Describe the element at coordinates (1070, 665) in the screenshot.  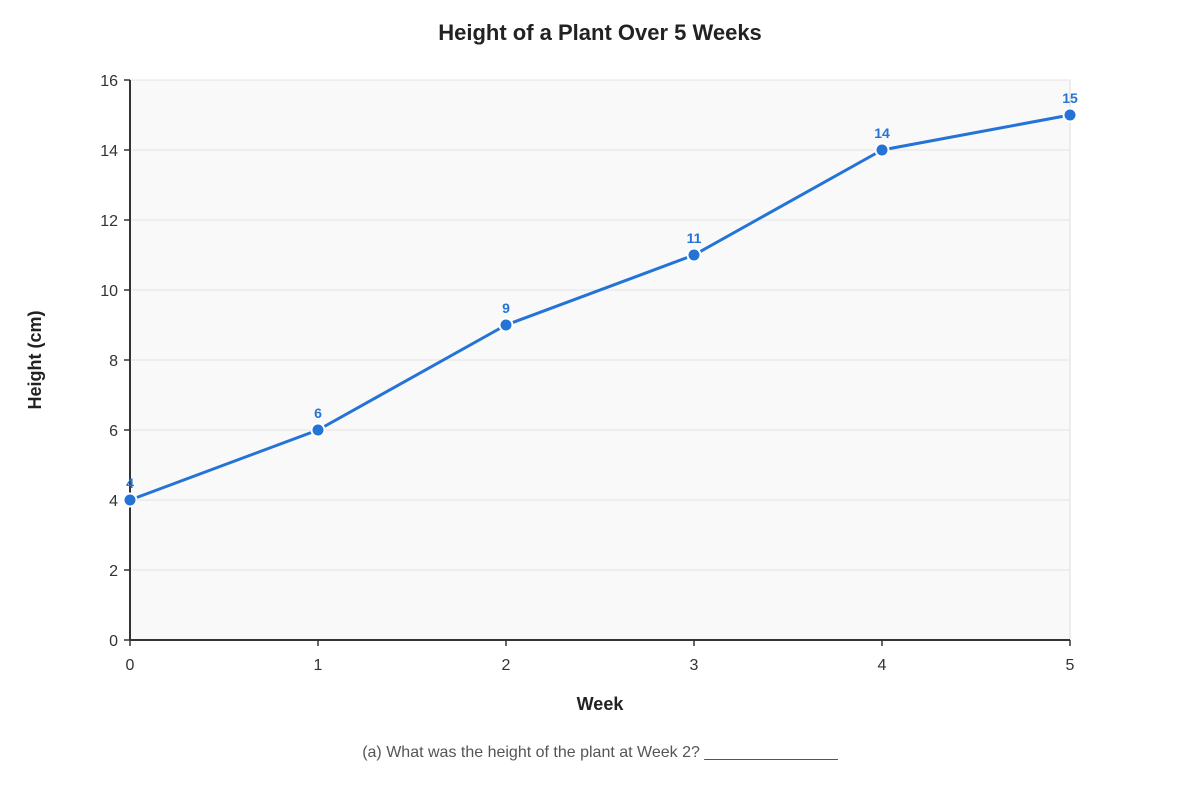
I see `x-tick-label: 5` at that location.